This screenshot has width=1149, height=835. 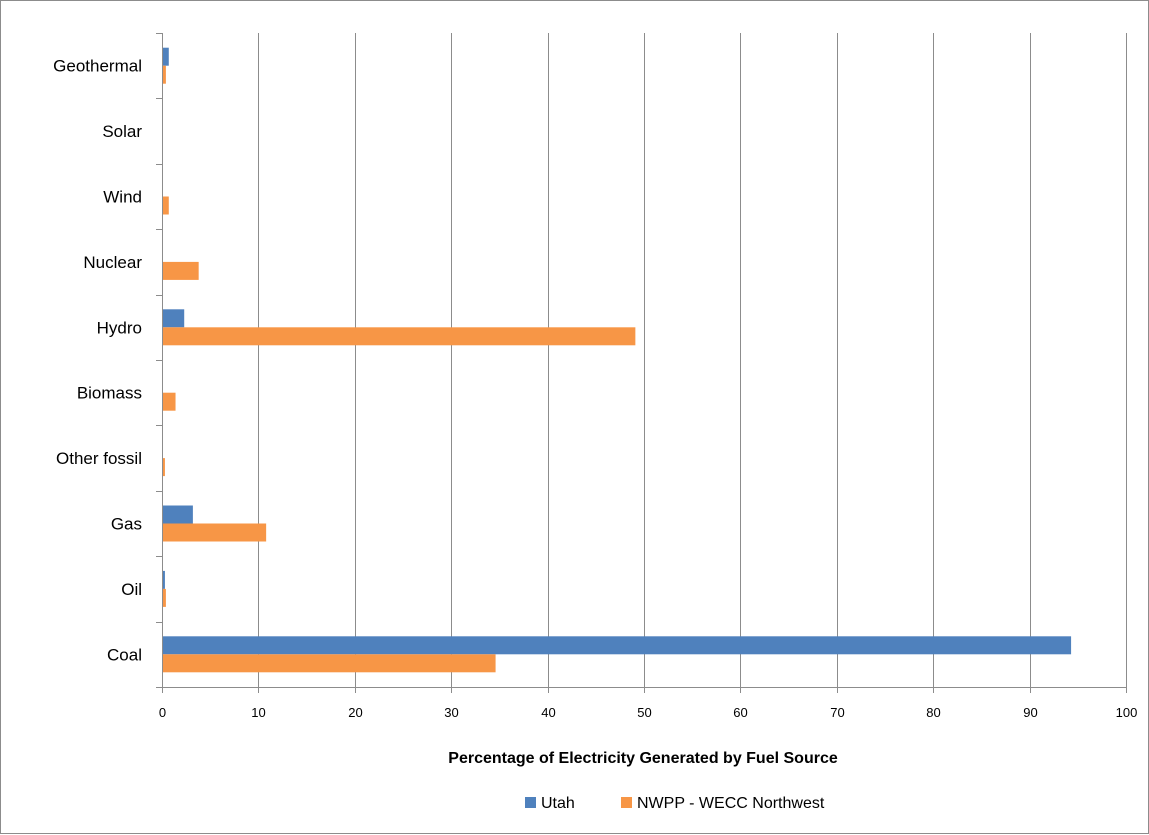 What do you see at coordinates (1030, 712) in the screenshot?
I see `x-tick-label: 90` at bounding box center [1030, 712].